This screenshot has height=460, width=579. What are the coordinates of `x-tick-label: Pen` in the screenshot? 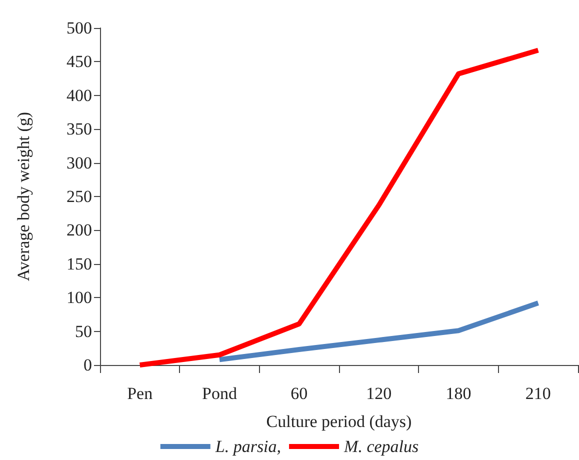 It's located at (140, 393).